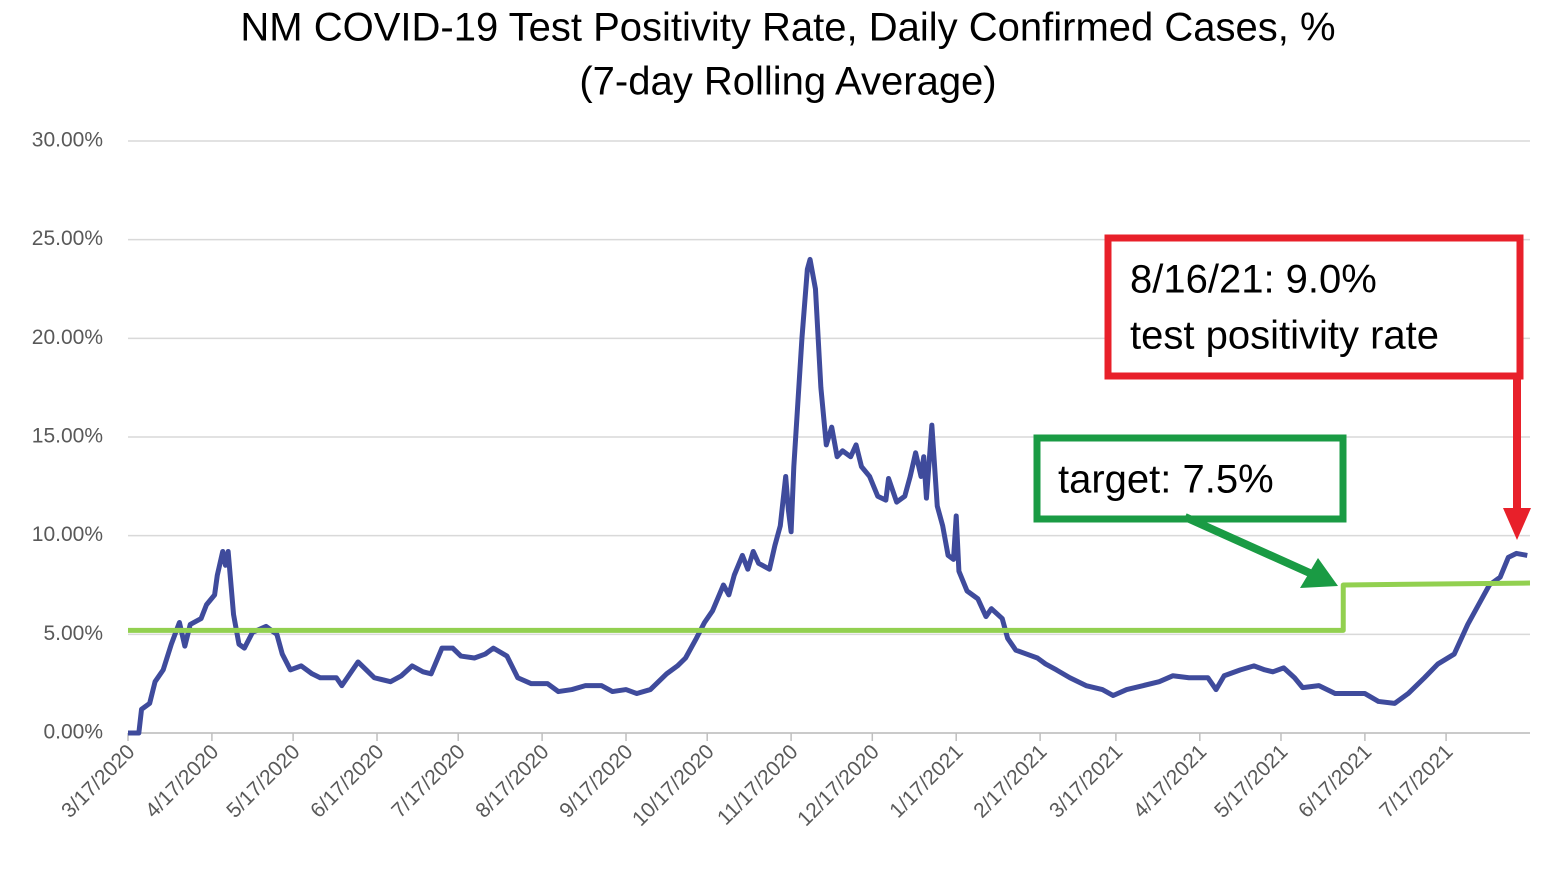  Describe the element at coordinates (263, 781) in the screenshot. I see `x-tick-label: 5/17/2020` at that location.